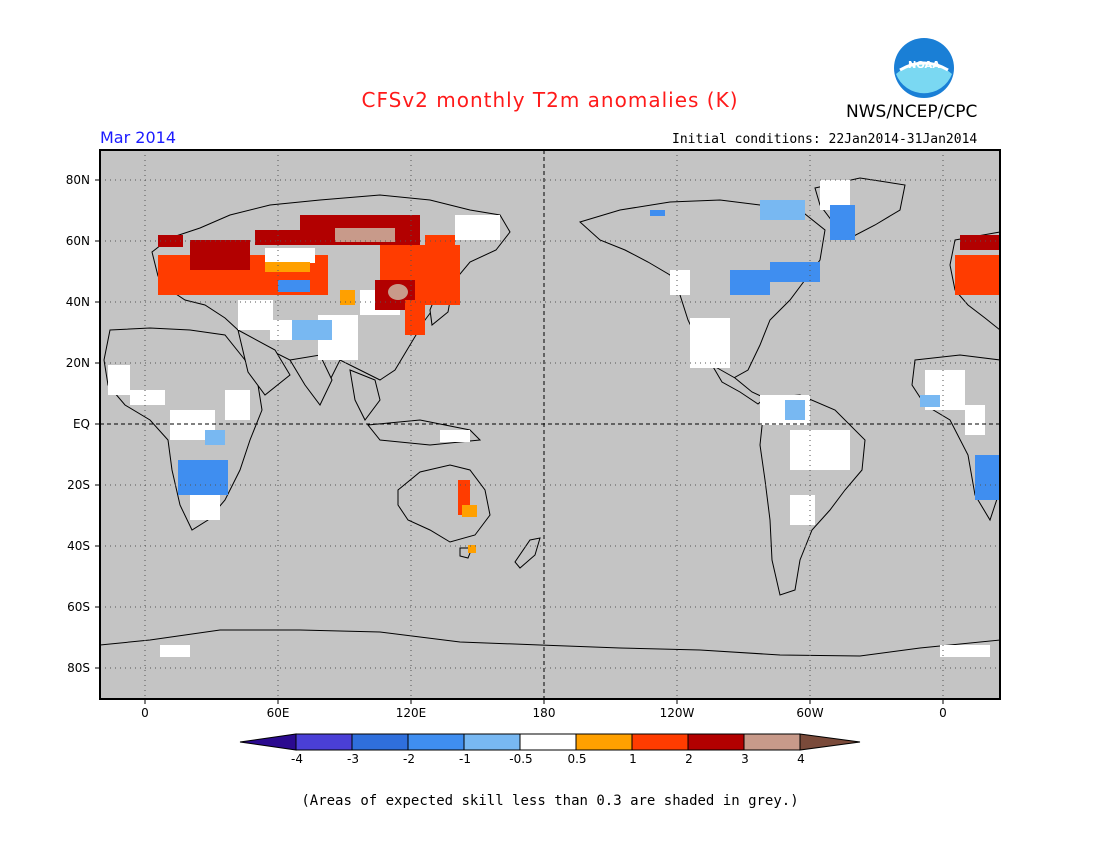 Image resolution: width=1100 pixels, height=850 pixels. I want to click on lat-label: 40N, so click(77, 302).